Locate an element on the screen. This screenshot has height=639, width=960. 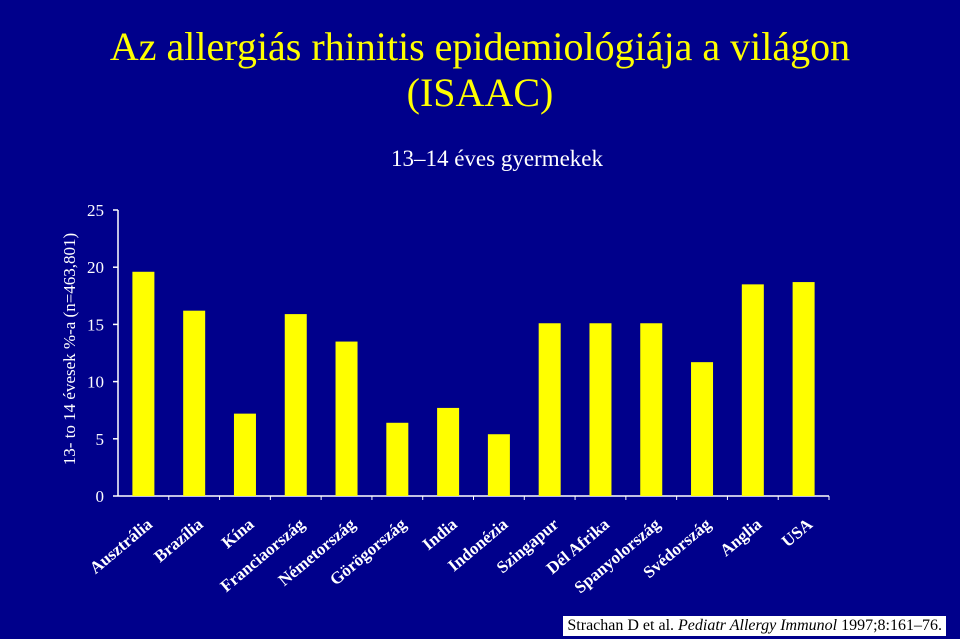
category-label: USA is located at coordinates (797, 532).